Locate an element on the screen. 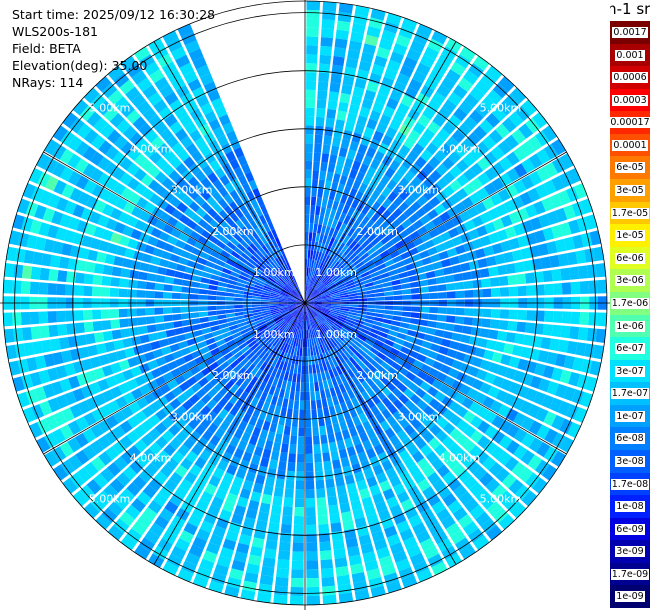  colorbar-cell: 1e-05 is located at coordinates (630, 236).